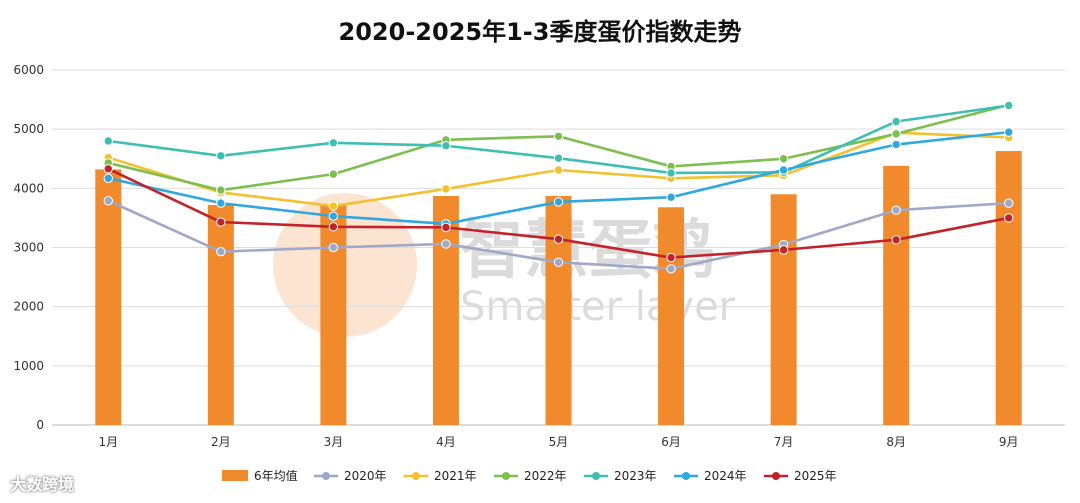  What do you see at coordinates (28, 129) in the screenshot?
I see `y-tick-label: 5000` at bounding box center [28, 129].